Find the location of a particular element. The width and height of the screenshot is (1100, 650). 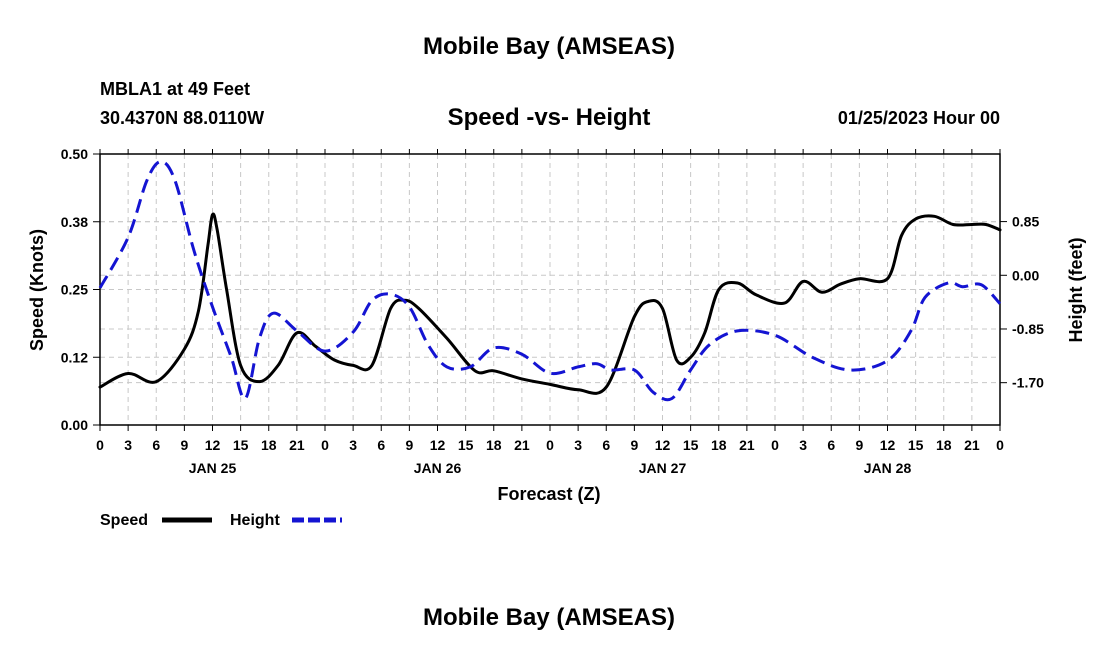

footer-title: Mobile Bay (AMSEAS) is located at coordinates (549, 617).